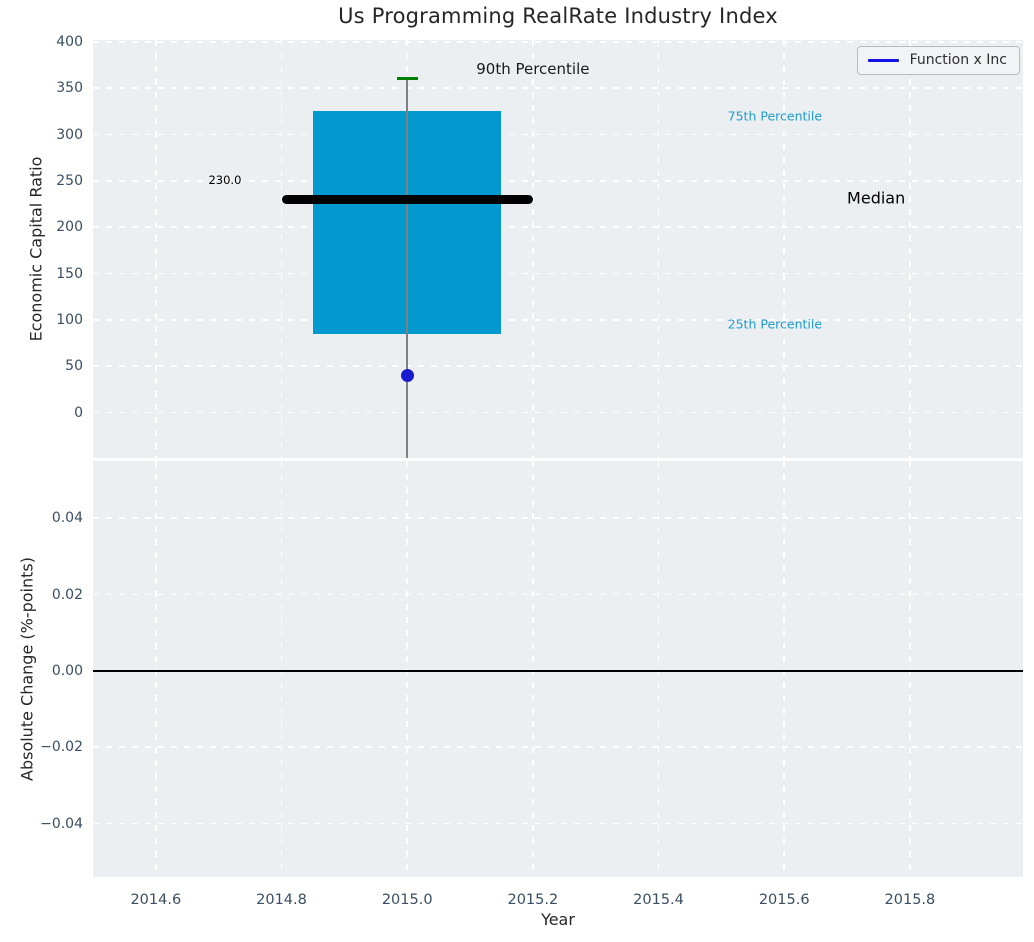  What do you see at coordinates (775, 116) in the screenshot?
I see `annotation-p75-label: 75th Percentile` at bounding box center [775, 116].